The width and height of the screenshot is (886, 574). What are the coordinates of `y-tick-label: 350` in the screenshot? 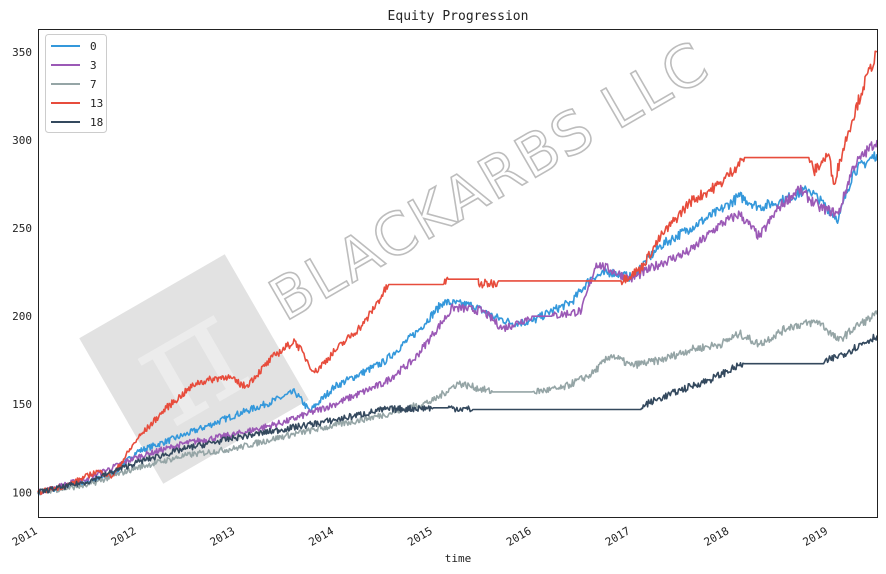 It's located at (22, 52).